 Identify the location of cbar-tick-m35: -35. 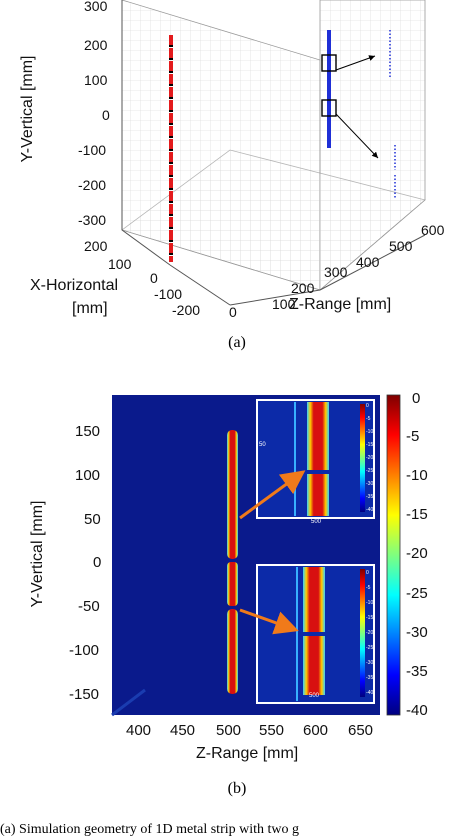
(417, 671).